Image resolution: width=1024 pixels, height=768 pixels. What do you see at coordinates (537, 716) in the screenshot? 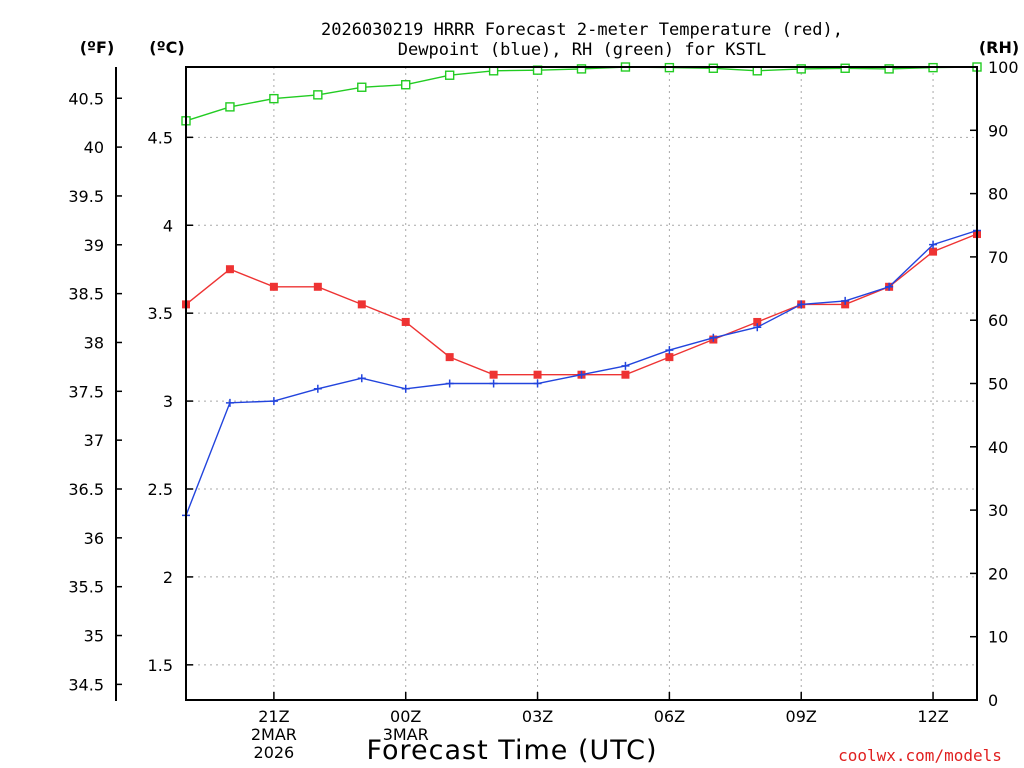
I see `time-tick-label: 03Z` at bounding box center [537, 716].